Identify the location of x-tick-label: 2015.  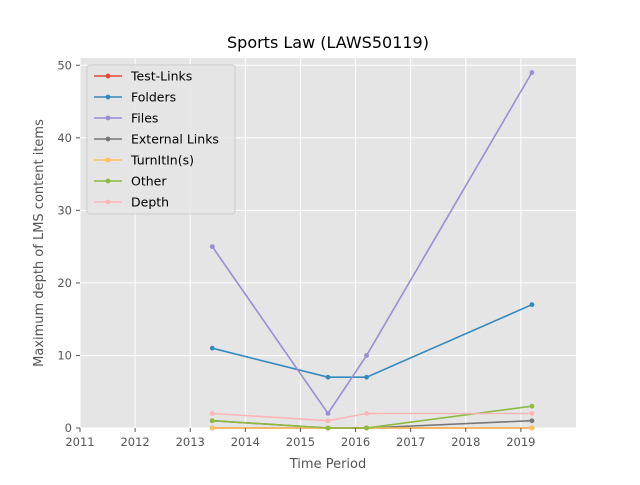
(300, 442).